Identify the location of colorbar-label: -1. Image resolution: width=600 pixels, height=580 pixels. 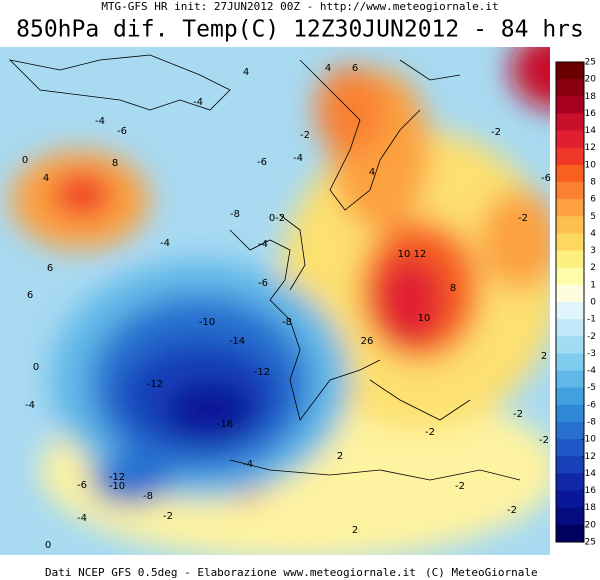
(591, 320).